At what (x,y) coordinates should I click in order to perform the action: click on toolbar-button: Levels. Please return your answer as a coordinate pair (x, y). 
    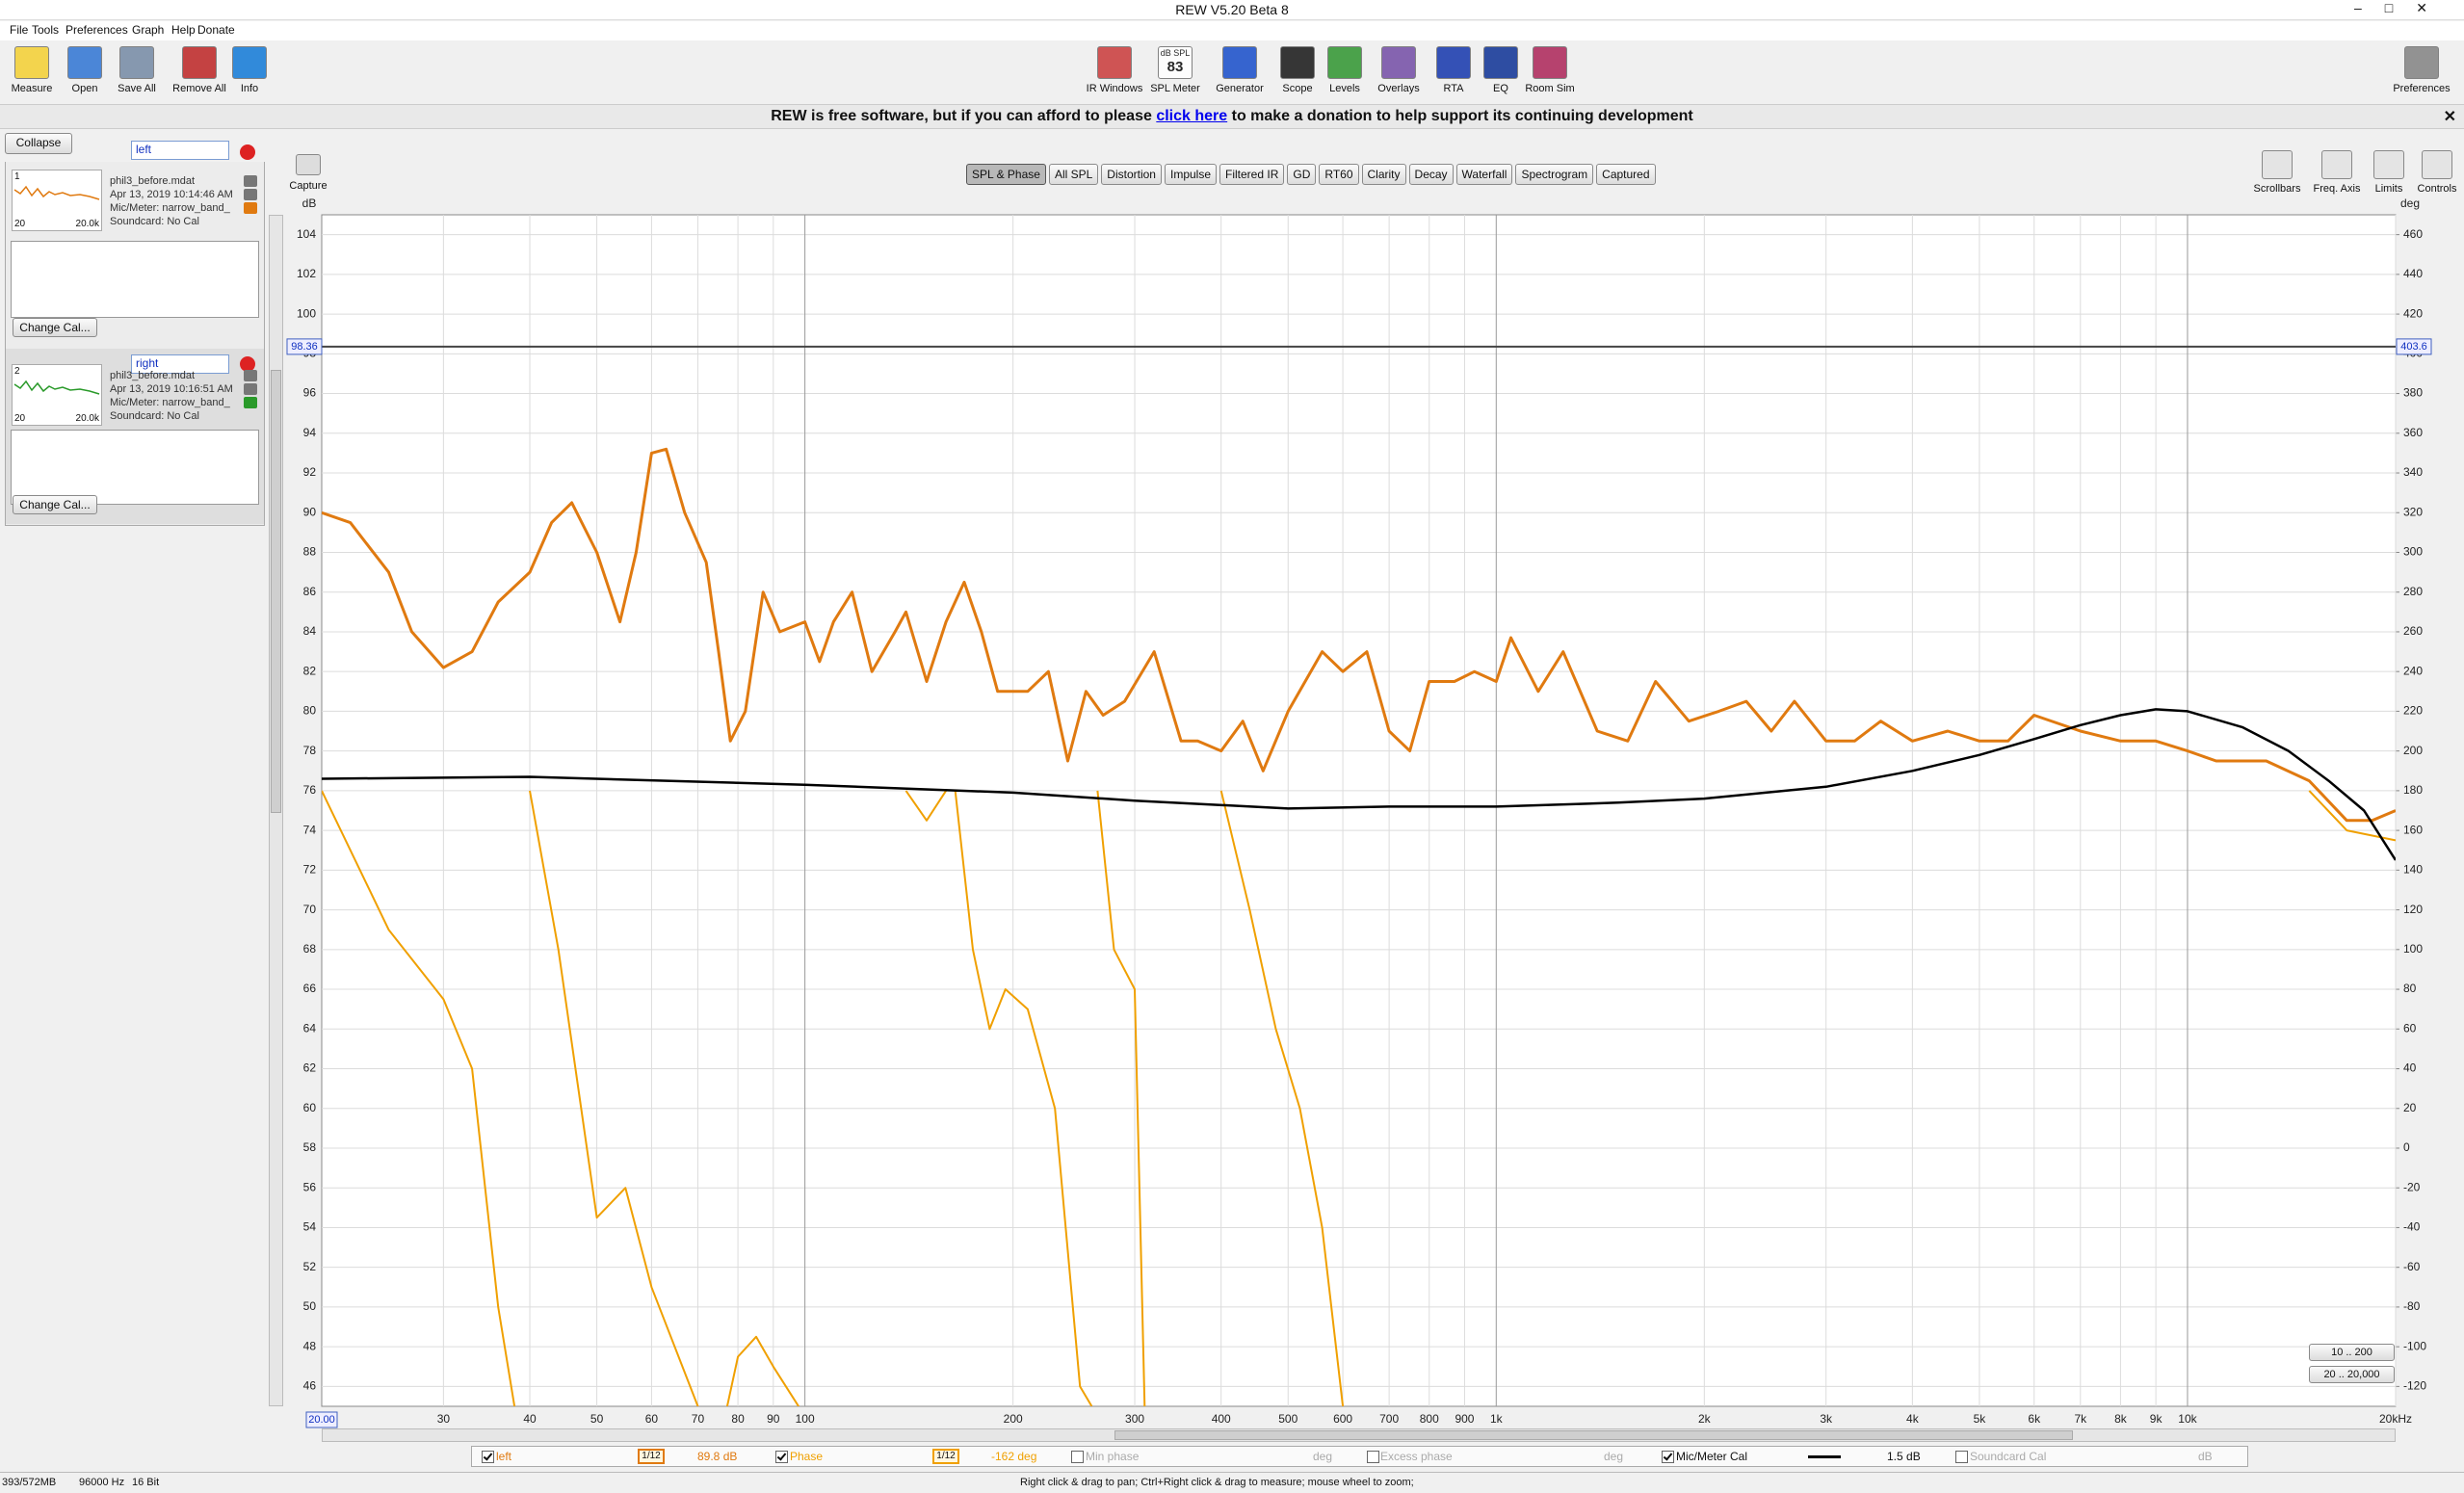
    Looking at the image, I should click on (1344, 71).